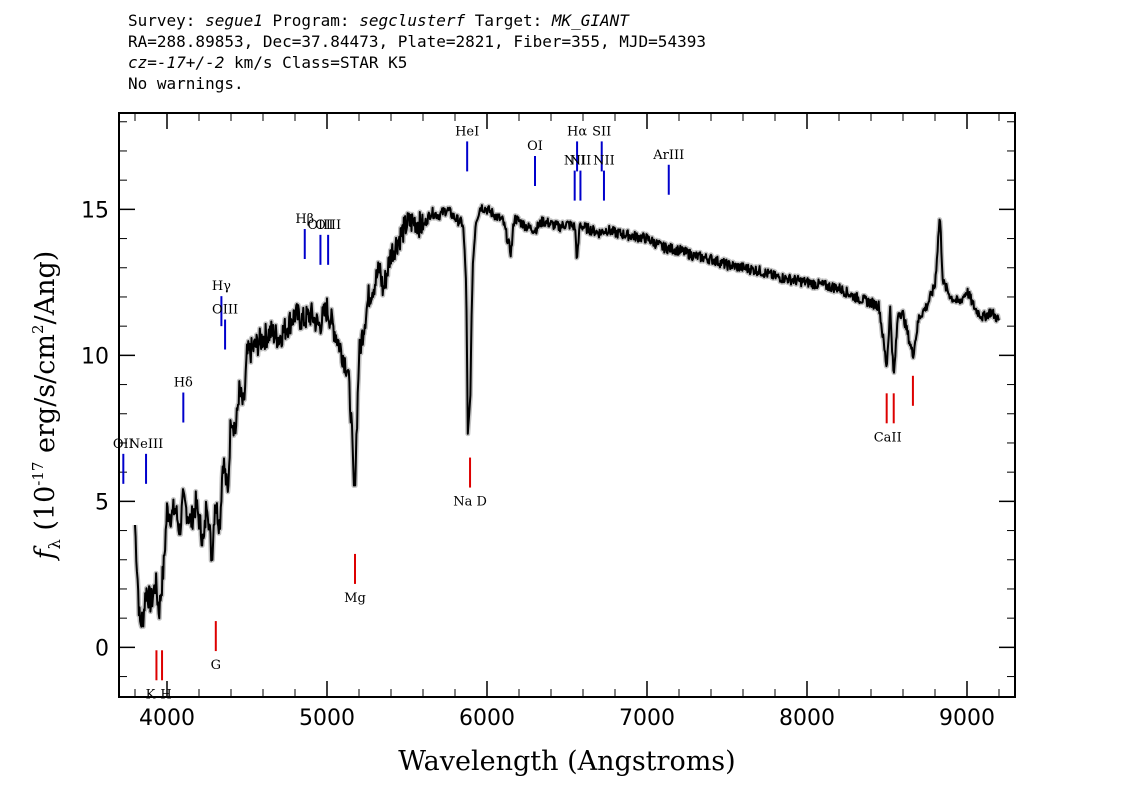 This screenshot has height=810, width=1134. Describe the element at coordinates (151, 694) in the screenshot. I see `absorption-line-label: K` at that location.